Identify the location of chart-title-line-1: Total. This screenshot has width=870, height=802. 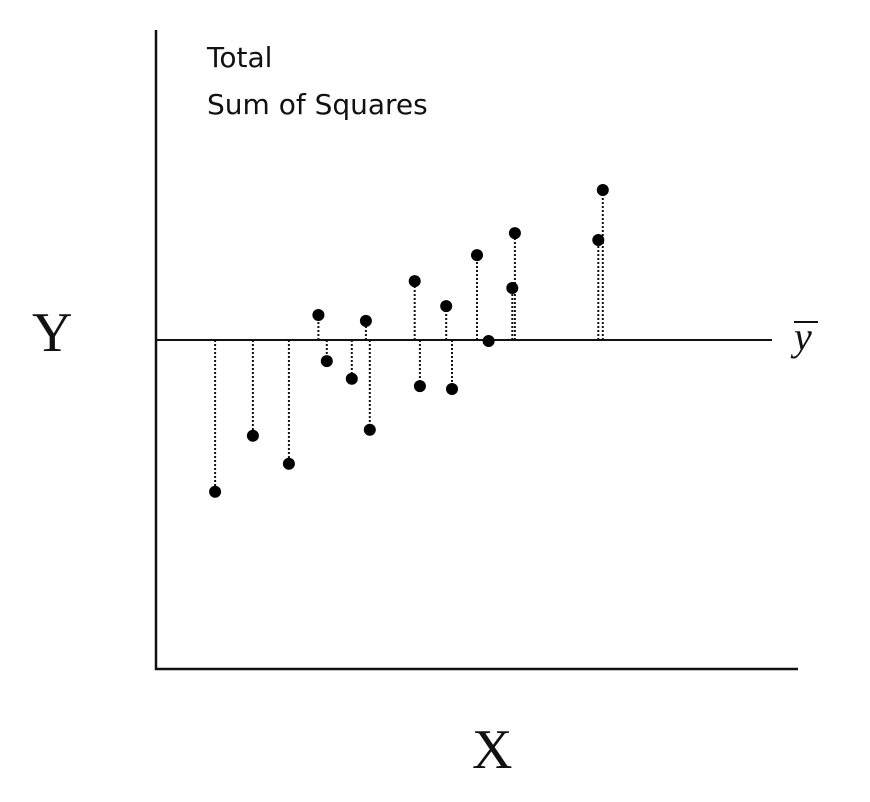
(239, 57).